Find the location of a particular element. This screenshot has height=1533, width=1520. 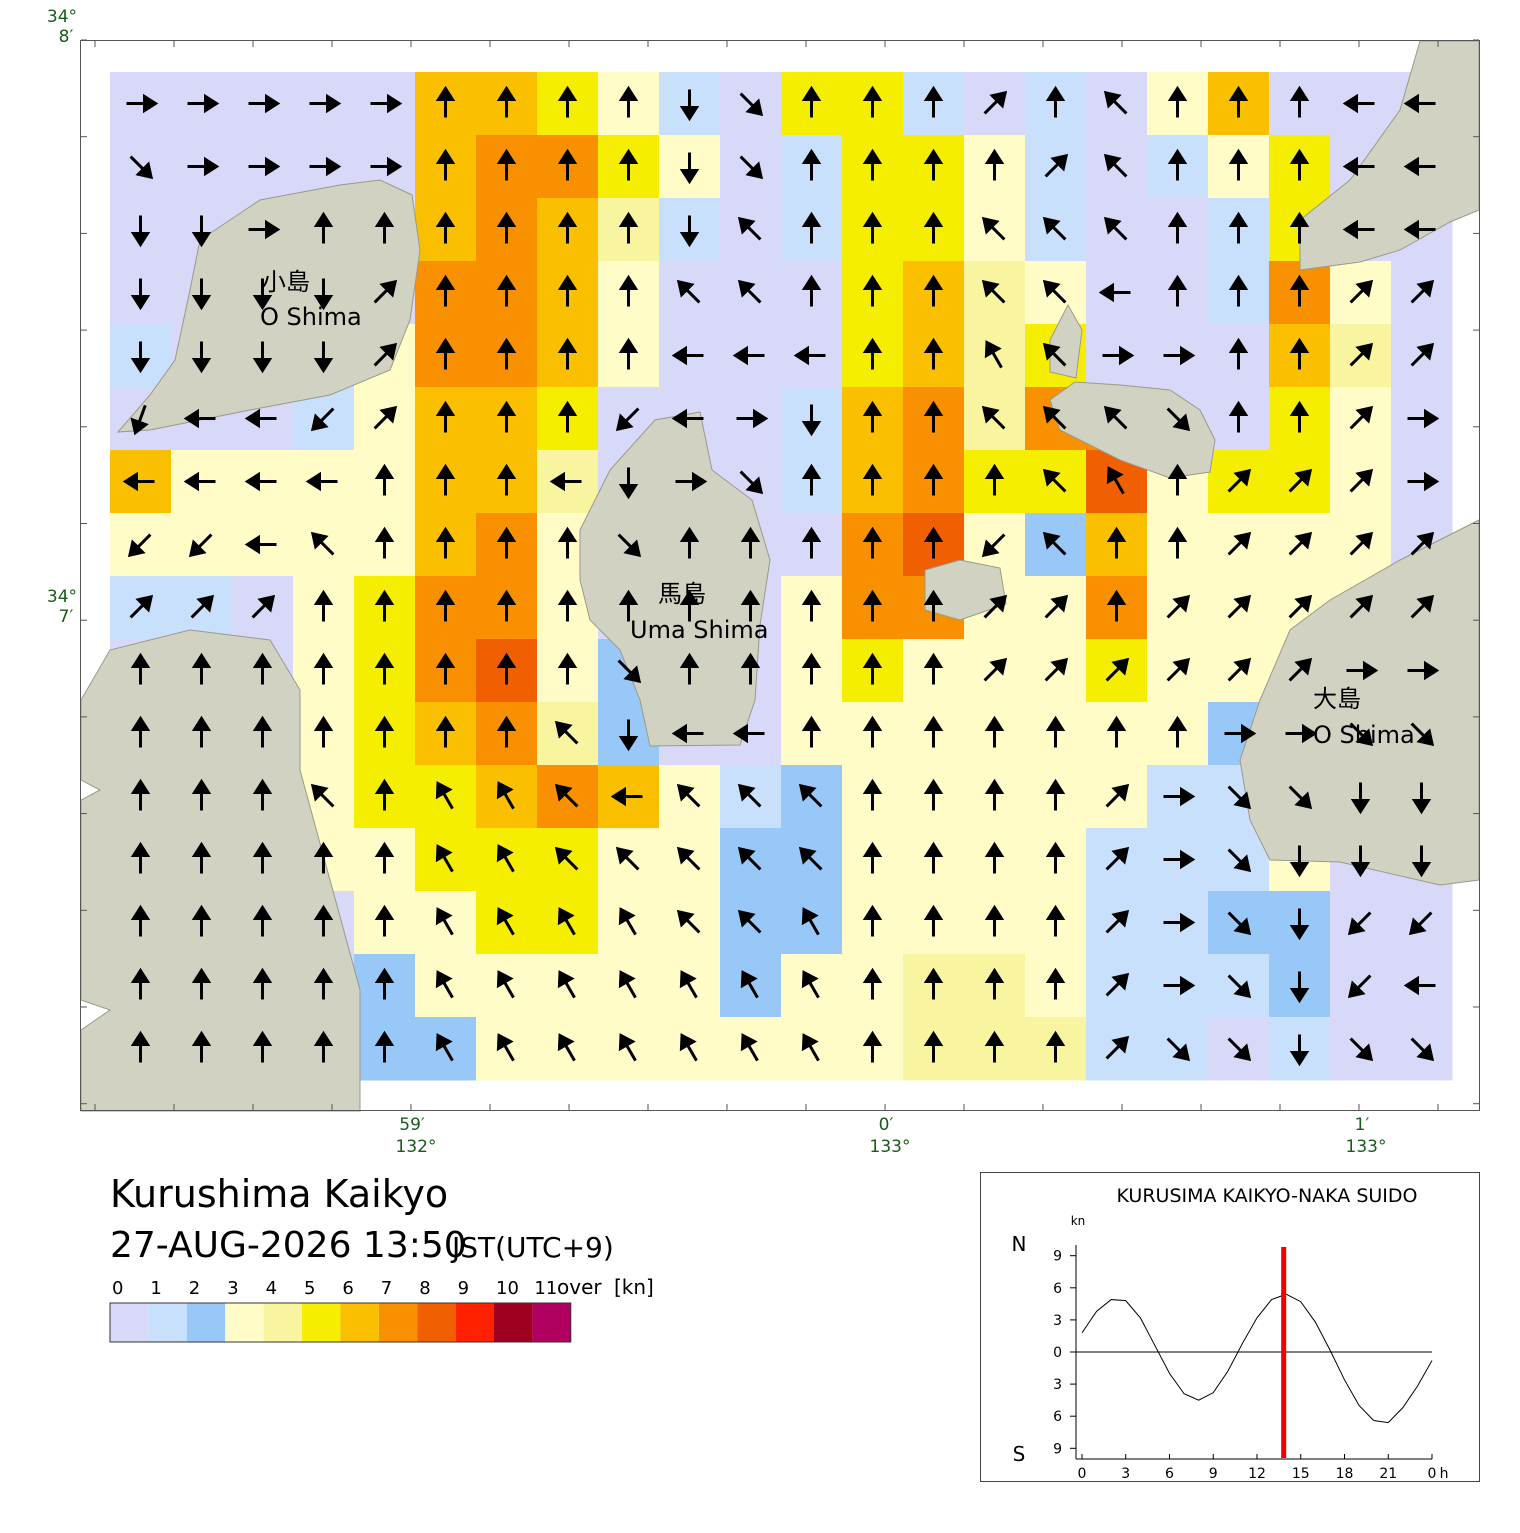

south-label: S is located at coordinates (1019, 1454).